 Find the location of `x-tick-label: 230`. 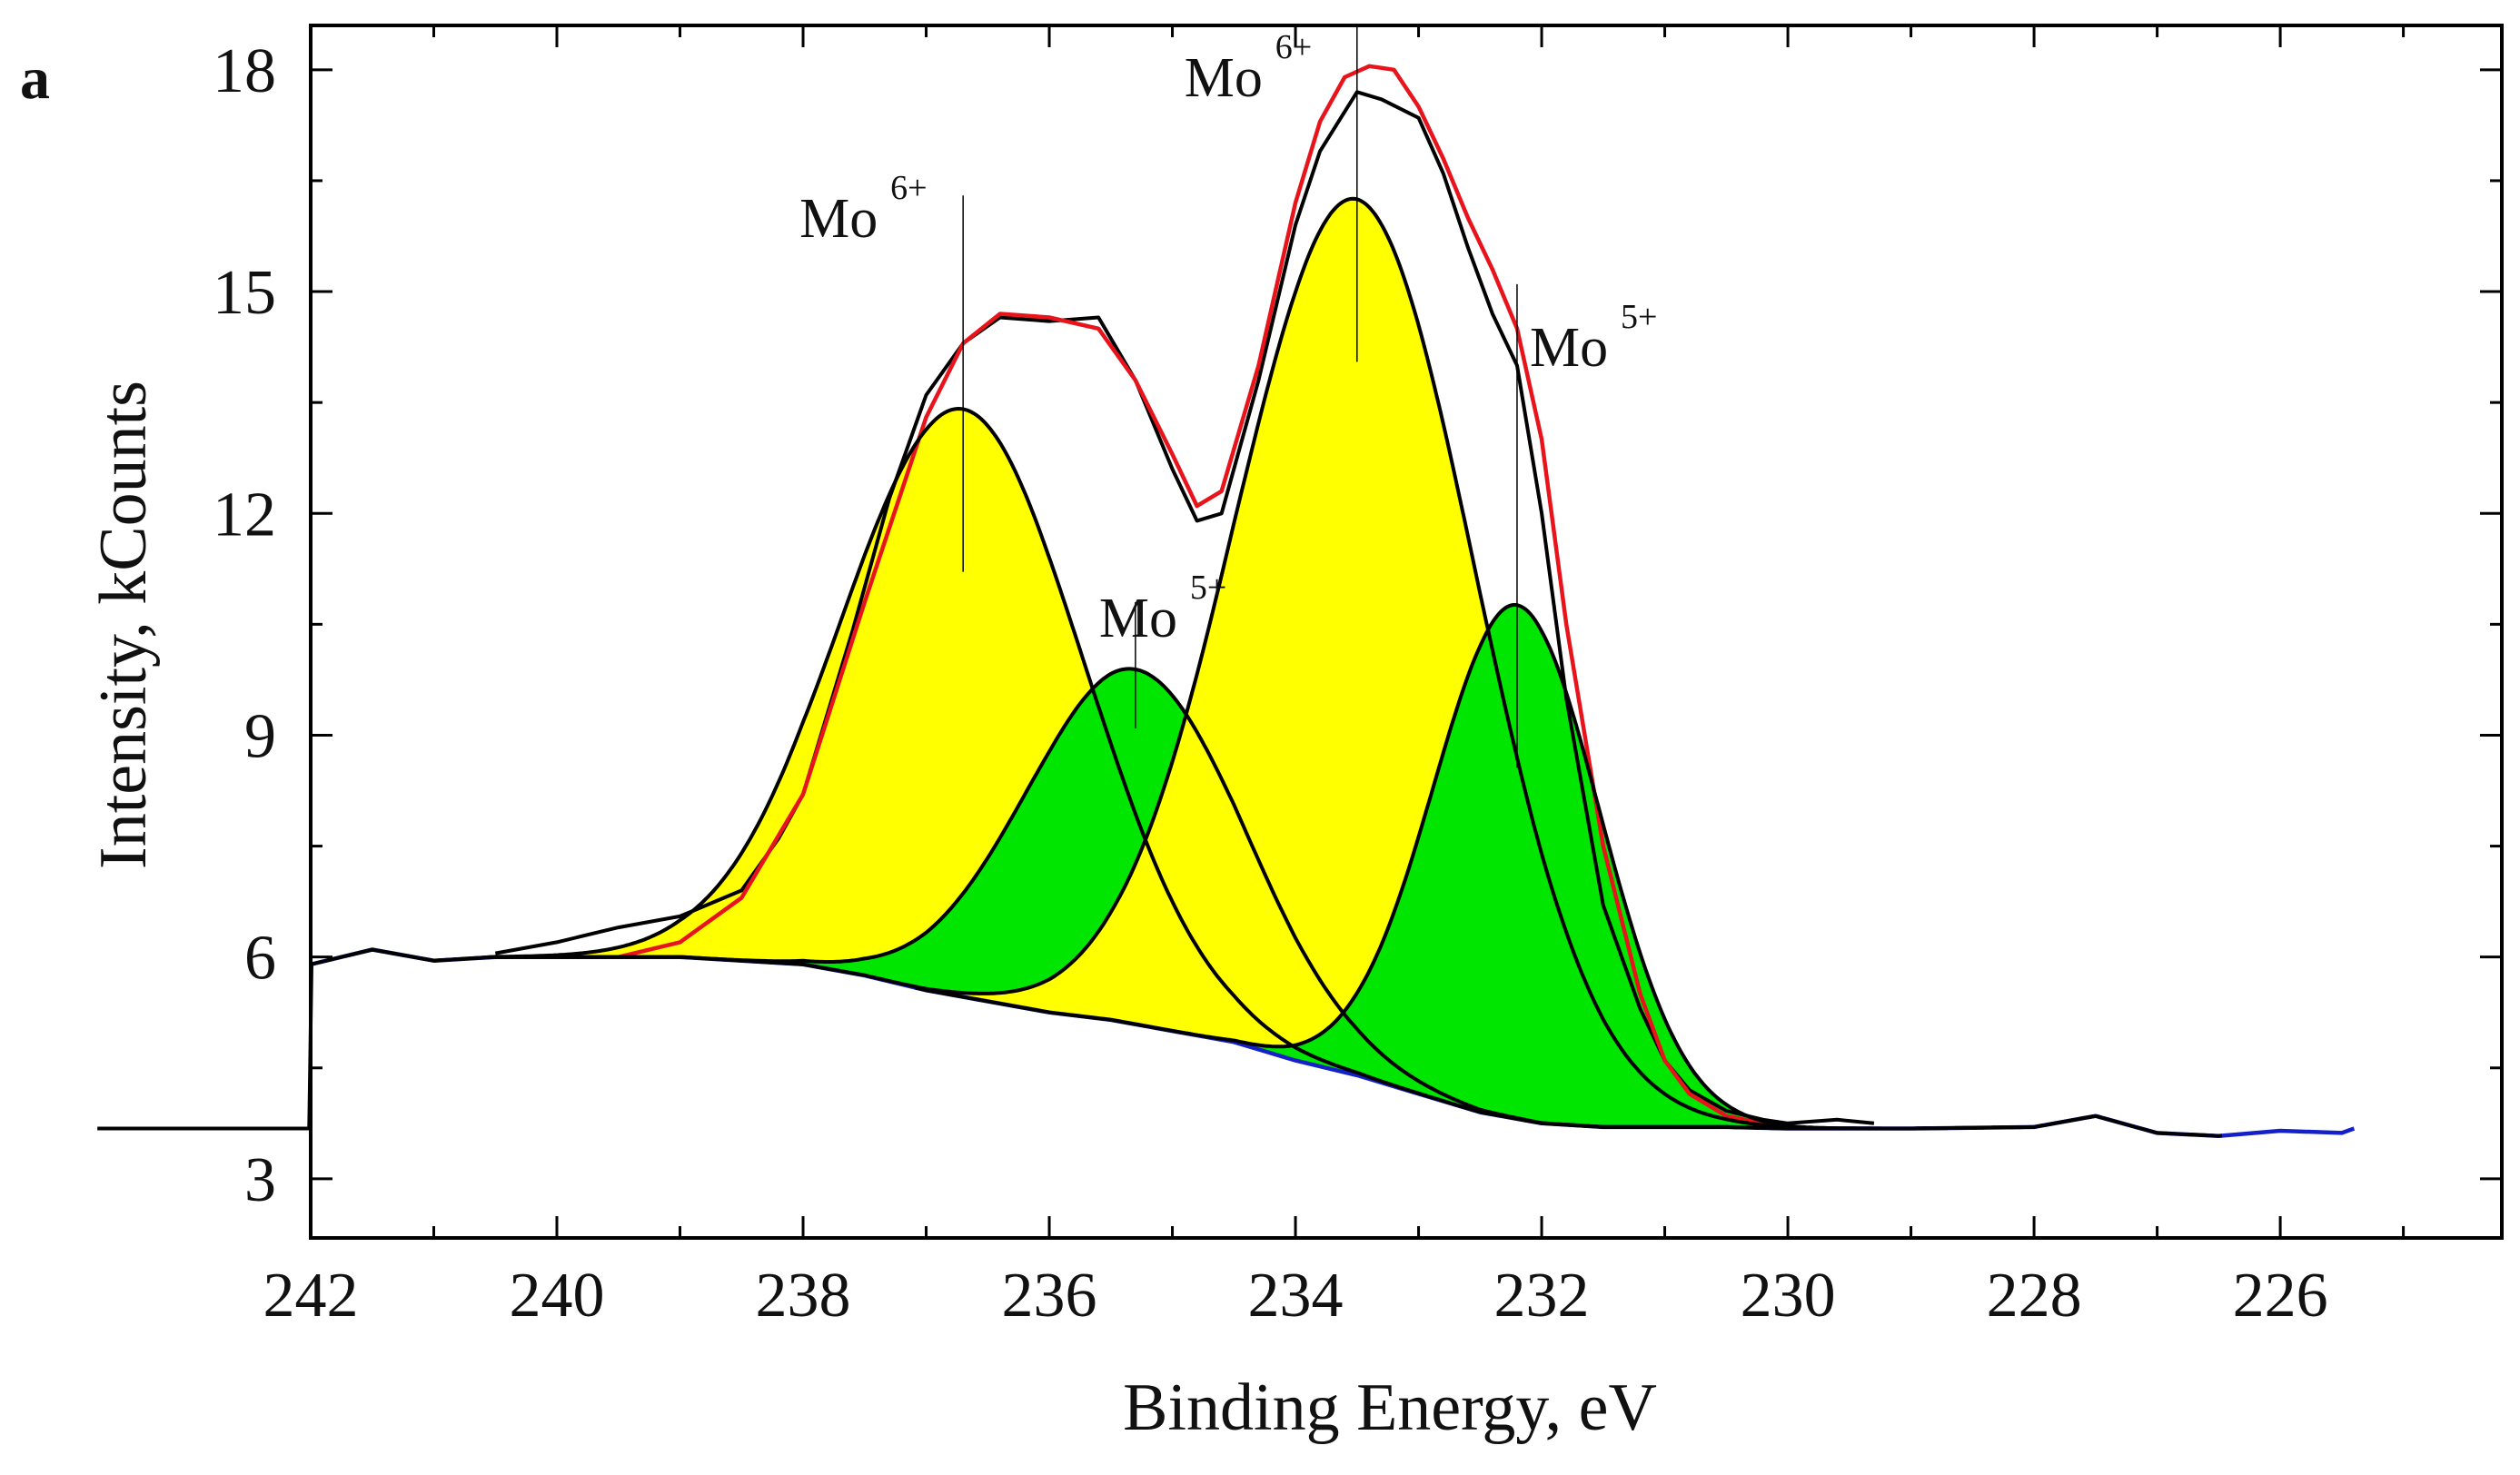

x-tick-label: 230 is located at coordinates (1788, 1296).